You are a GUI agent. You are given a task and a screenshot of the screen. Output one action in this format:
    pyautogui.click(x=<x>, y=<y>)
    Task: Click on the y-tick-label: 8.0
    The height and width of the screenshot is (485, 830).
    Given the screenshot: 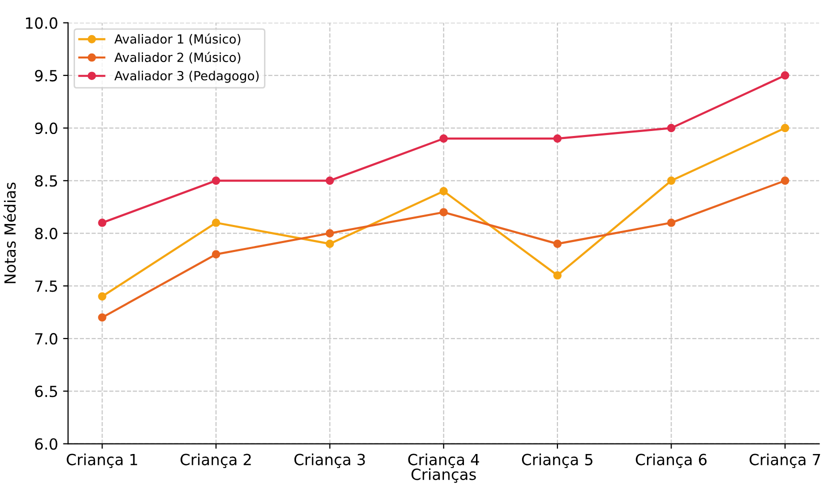 What is the action you would take?
    pyautogui.click(x=46, y=234)
    